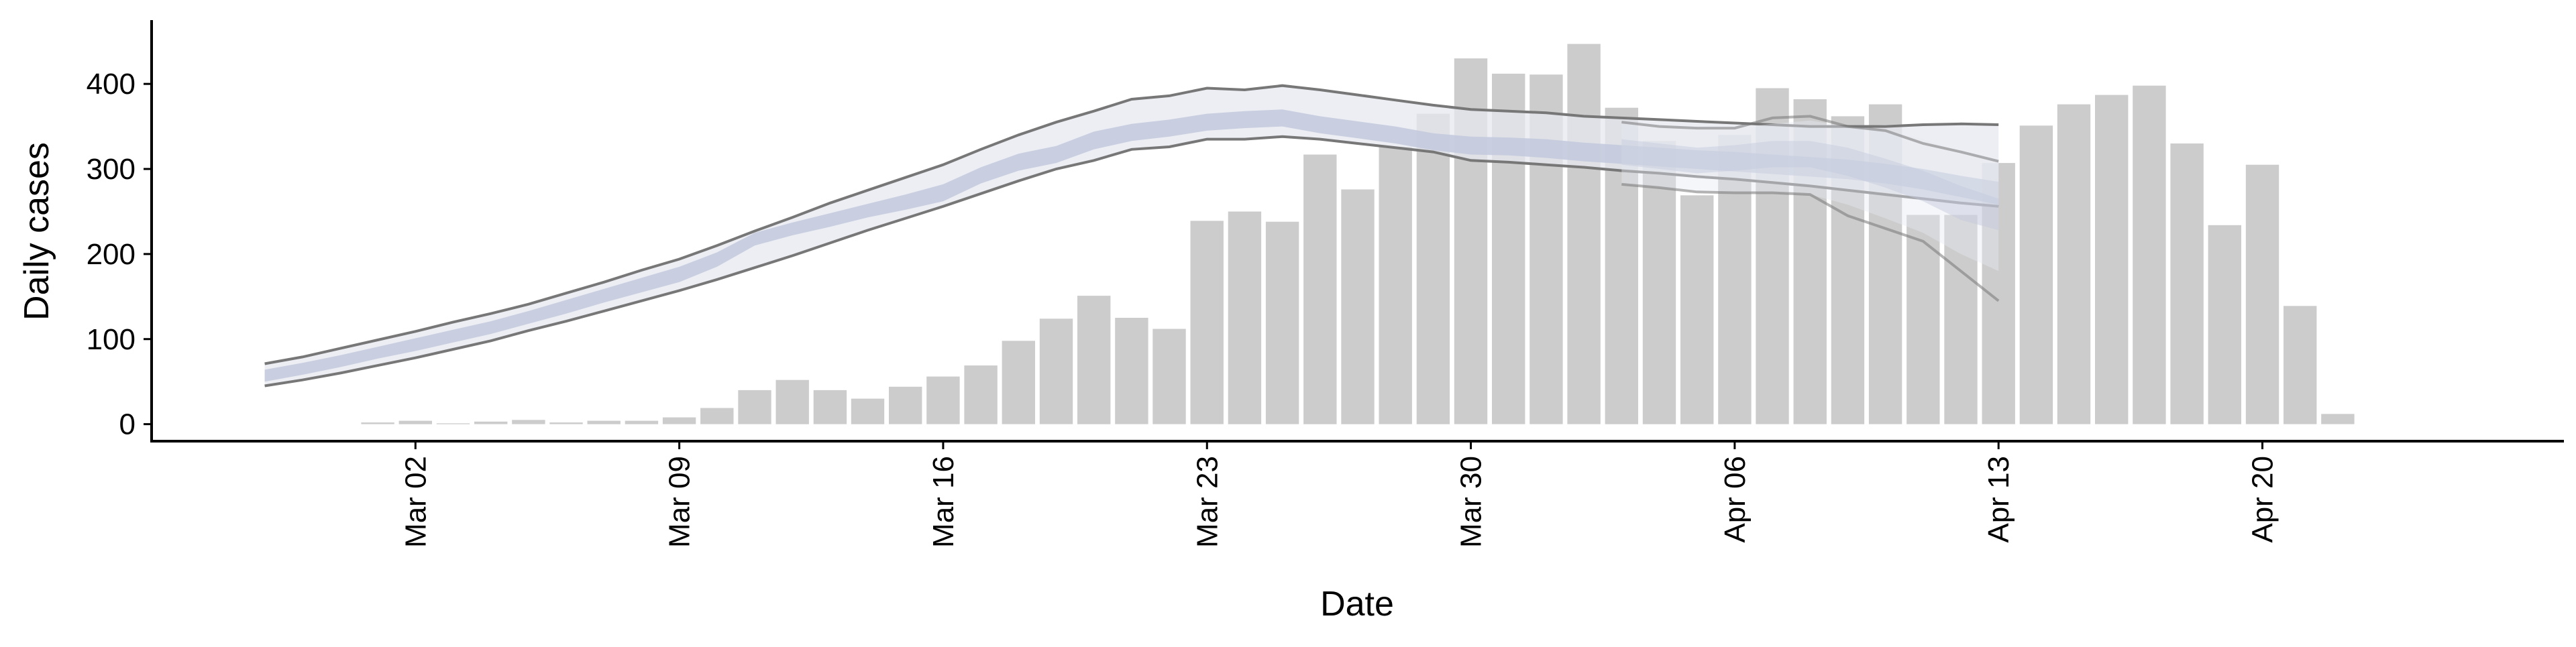 The image size is (2576, 647). What do you see at coordinates (2263, 499) in the screenshot?
I see `x-tick-label-2020-04-20: Apr 20` at bounding box center [2263, 499].